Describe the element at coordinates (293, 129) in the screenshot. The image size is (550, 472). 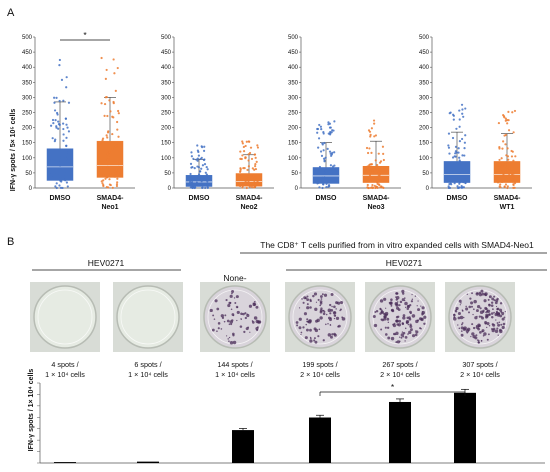
I see `y-tick-label: 200` at that location.